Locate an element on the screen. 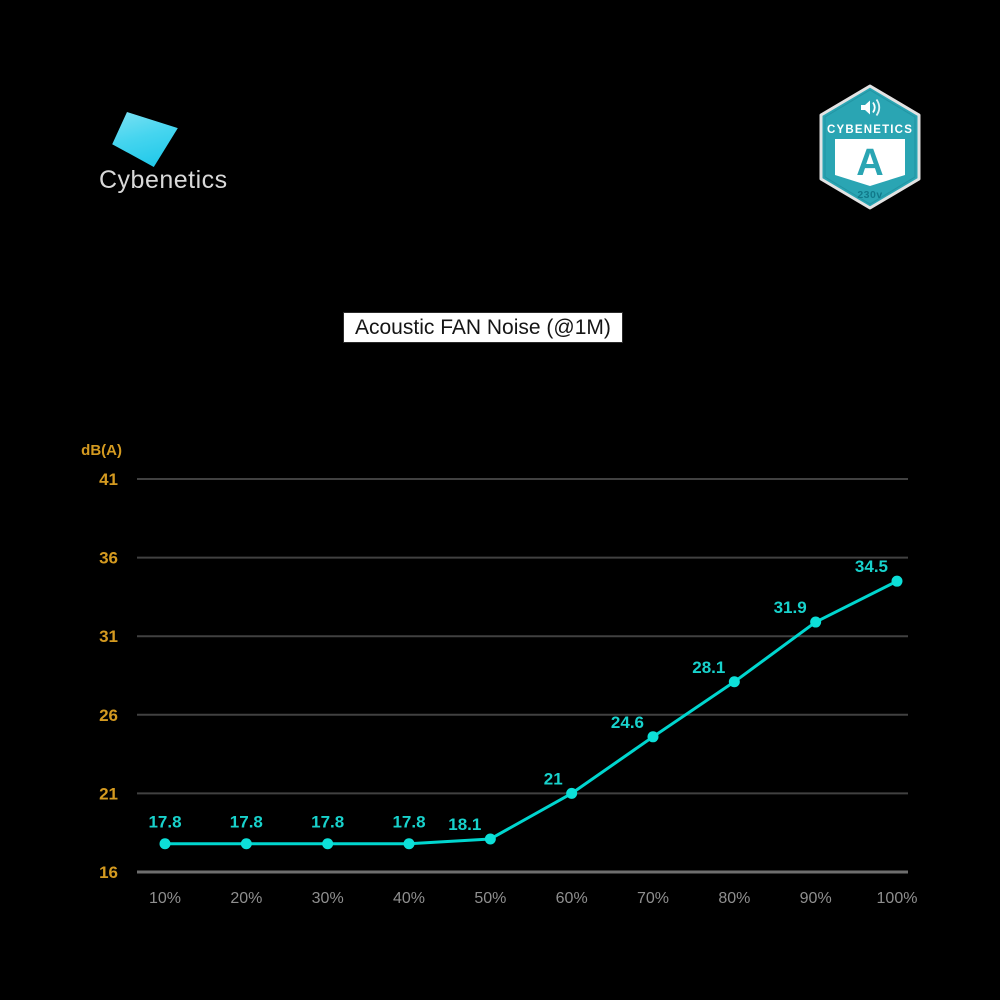  cybenetics-logo-text: Cybenetics is located at coordinates (163, 180).